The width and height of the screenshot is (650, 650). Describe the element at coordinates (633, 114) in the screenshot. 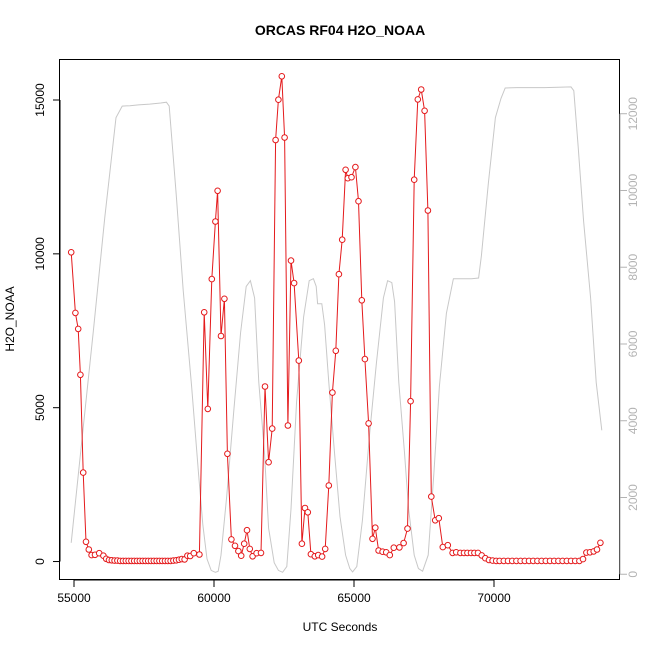

I see `y-right-tick-label: 12000` at that location.